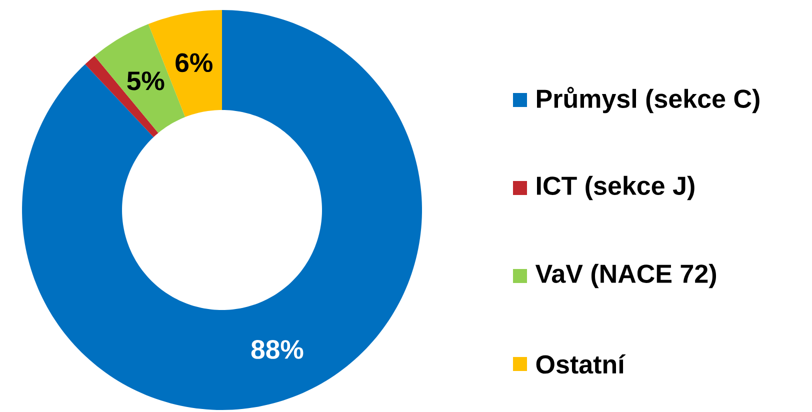 The image size is (812, 412). What do you see at coordinates (277, 349) in the screenshot?
I see `data-label: 88%` at bounding box center [277, 349].